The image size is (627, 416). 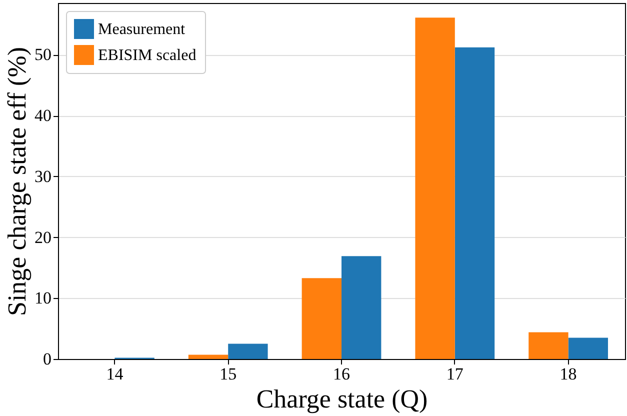 I want to click on x-tick-label: 16, so click(x=341, y=374).